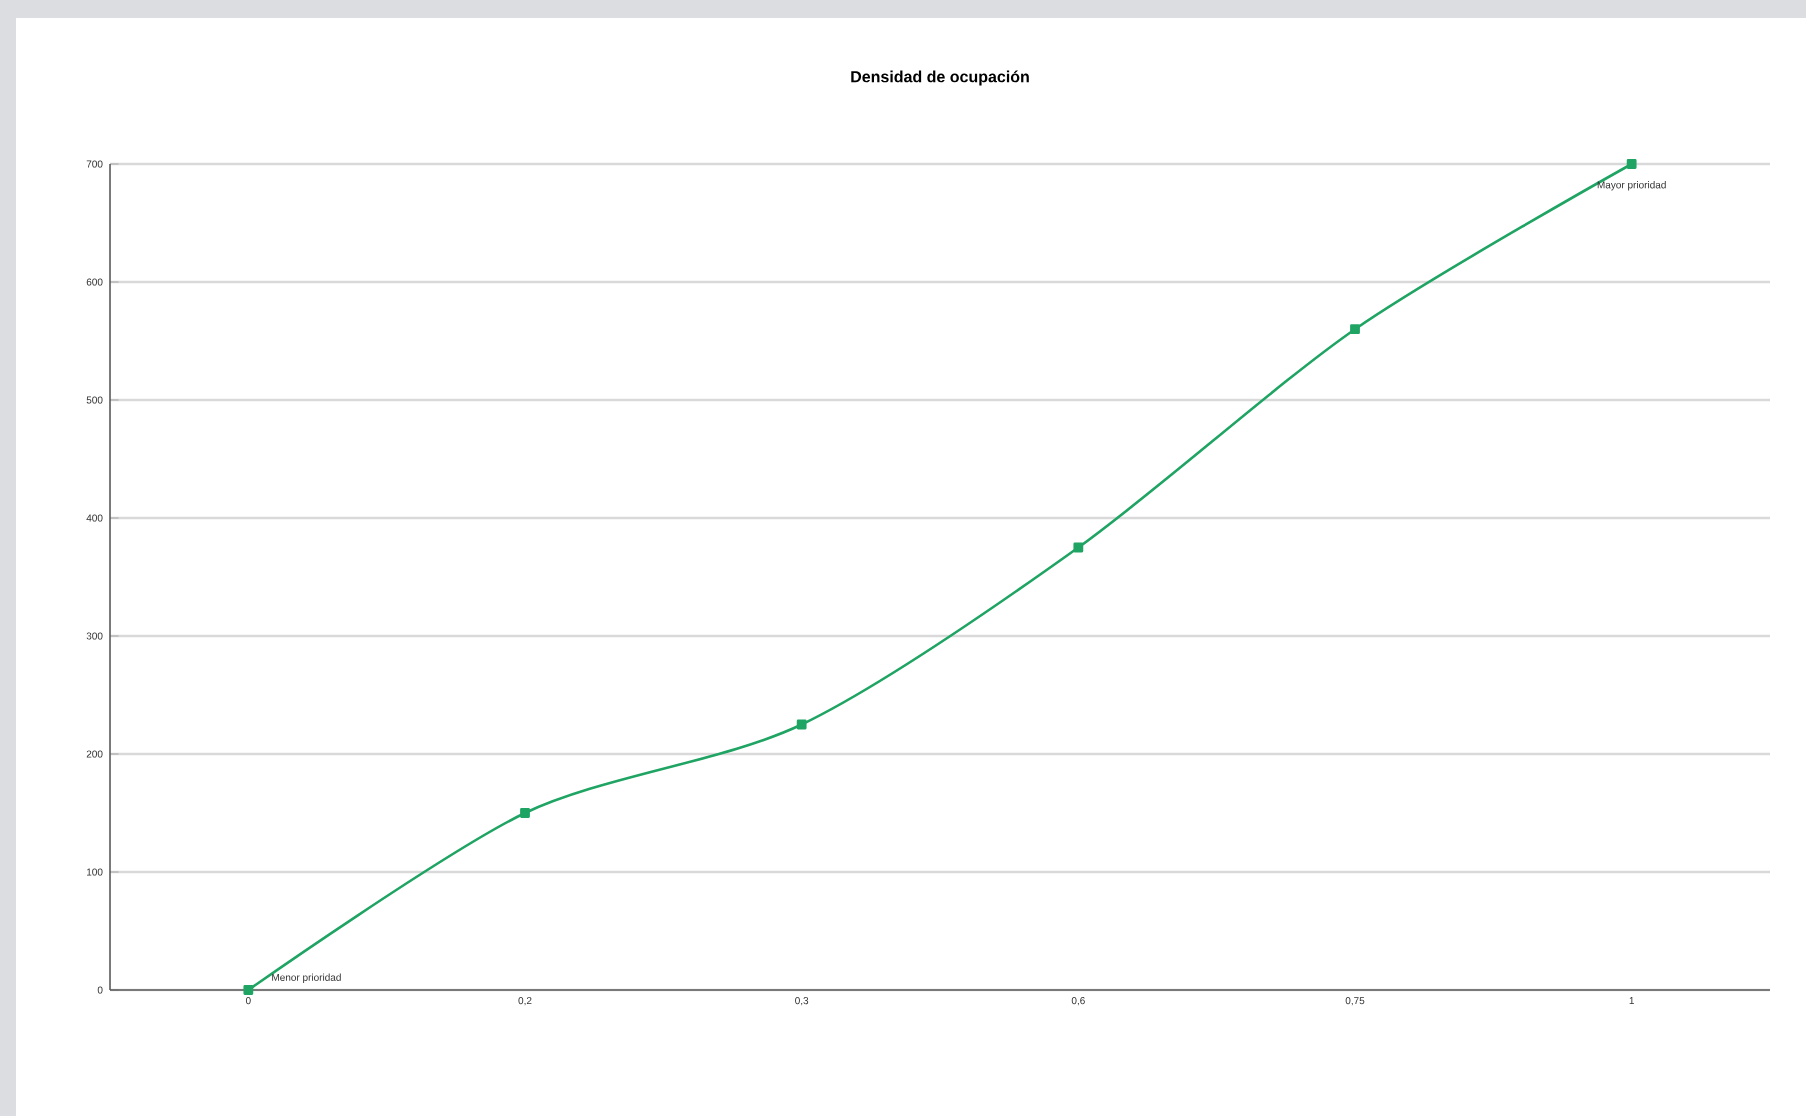  Describe the element at coordinates (940, 78) in the screenshot. I see `chart-title: Densidad de ocupación` at that location.